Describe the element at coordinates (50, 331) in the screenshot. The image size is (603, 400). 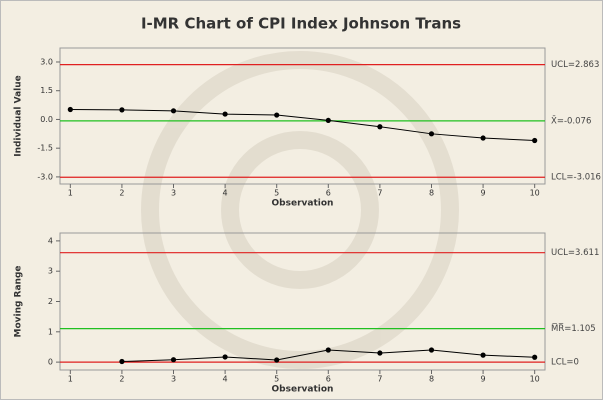
I see `y-tick-label: 1` at that location.